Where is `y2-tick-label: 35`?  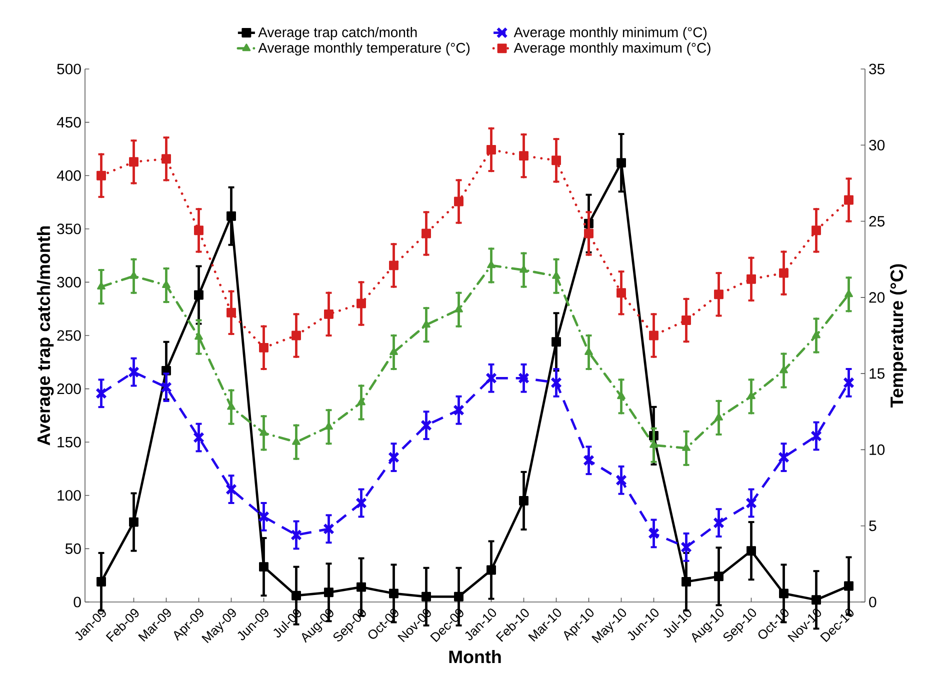
y2-tick-label: 35 is located at coordinates (877, 69).